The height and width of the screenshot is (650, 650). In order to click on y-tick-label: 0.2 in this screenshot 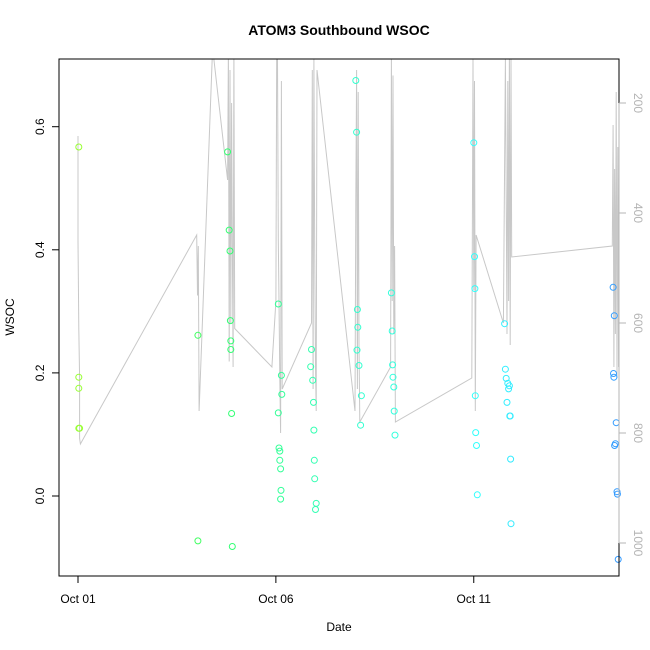, I will do `click(40, 372)`.